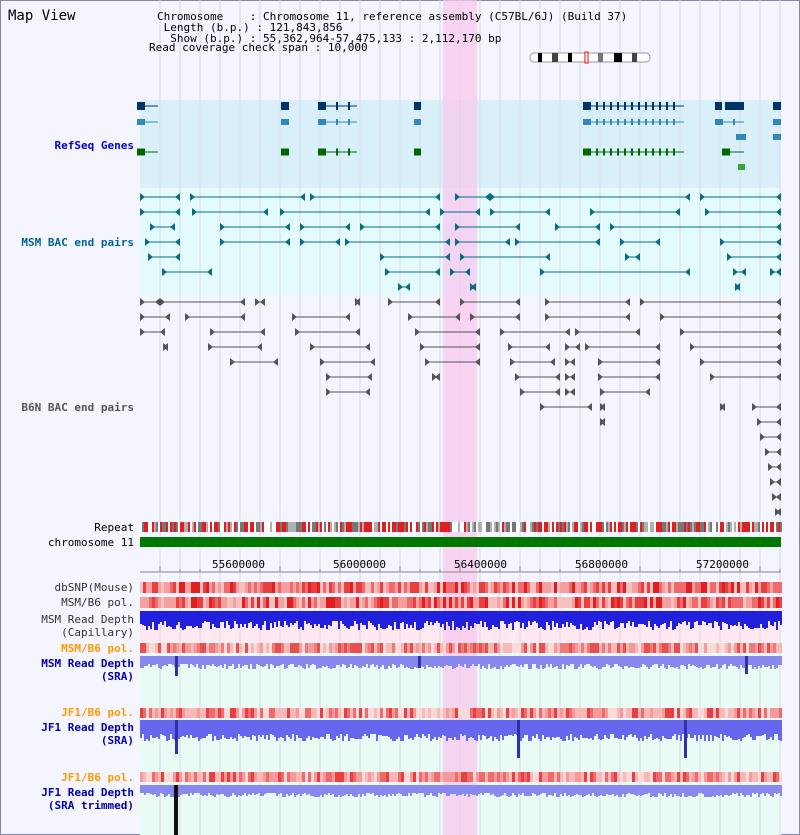 This screenshot has height=835, width=800. I want to click on jf1-read-sra-bar-spike, so click(176, 737).